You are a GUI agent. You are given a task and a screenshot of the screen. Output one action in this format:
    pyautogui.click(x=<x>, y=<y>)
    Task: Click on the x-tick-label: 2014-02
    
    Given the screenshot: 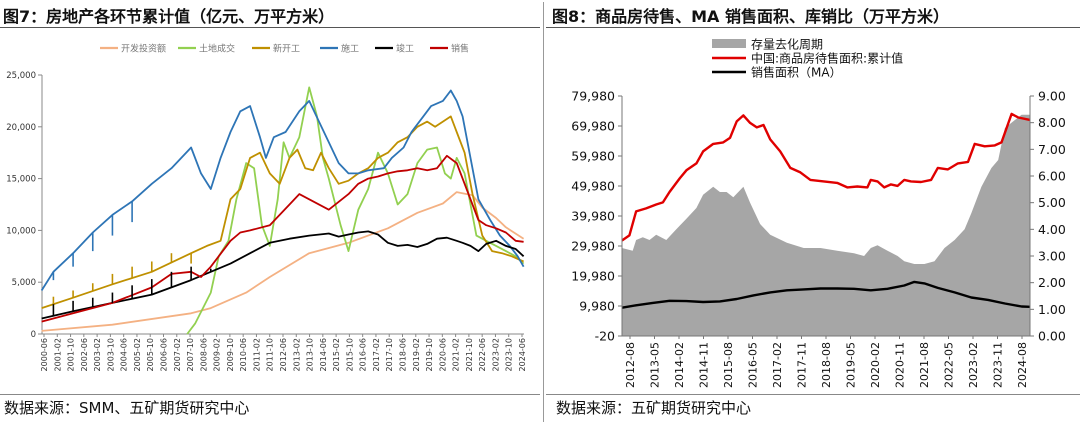 What is the action you would take?
    pyautogui.click(x=679, y=365)
    